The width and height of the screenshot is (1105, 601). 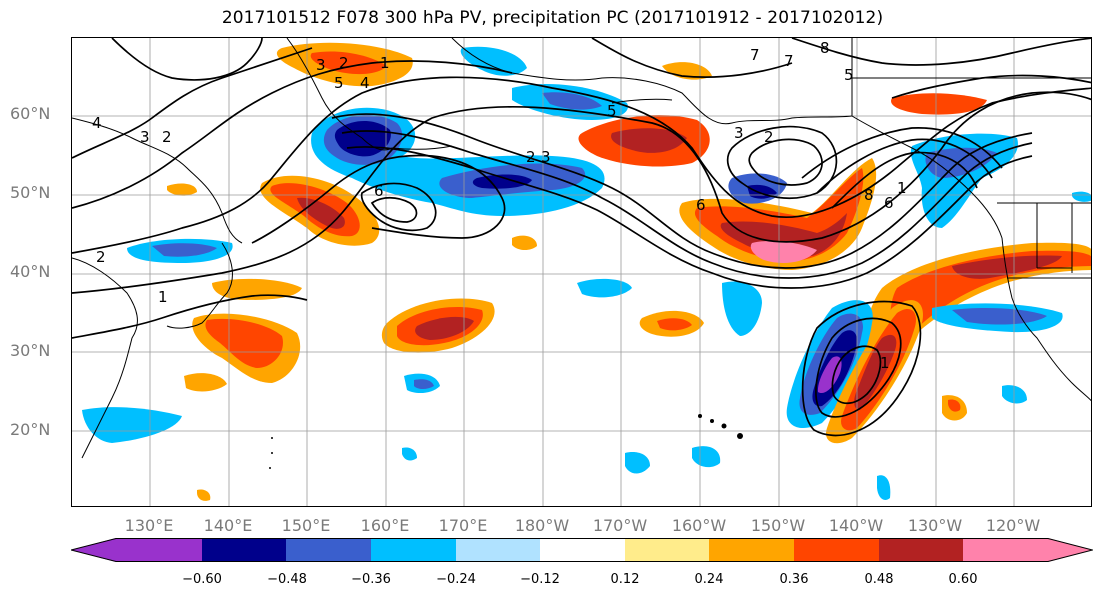 What do you see at coordinates (424, 384) in the screenshot?
I see `negative-field-west-pacific-core` at bounding box center [424, 384].